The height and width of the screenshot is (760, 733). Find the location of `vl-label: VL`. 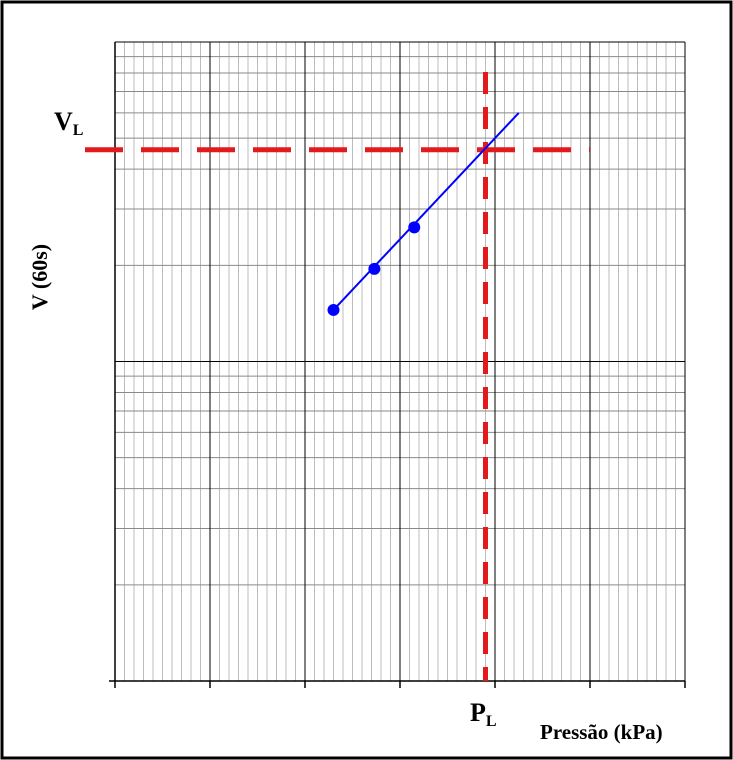

vl-label: VL is located at coordinates (68, 123).